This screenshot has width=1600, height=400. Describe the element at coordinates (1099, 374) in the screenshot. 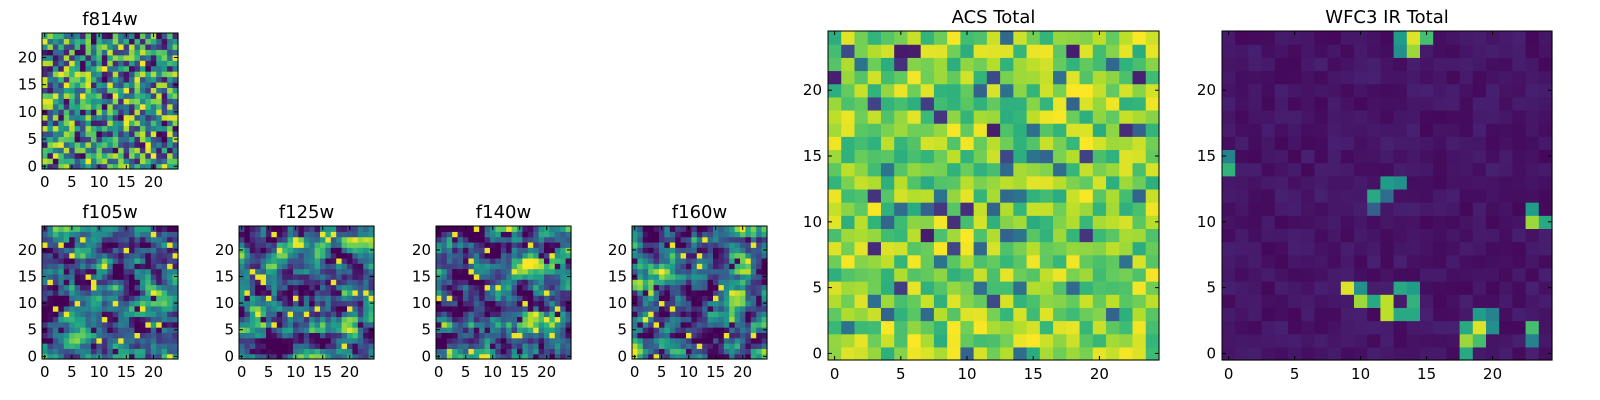

I see `x-tick-label: 20` at that location.